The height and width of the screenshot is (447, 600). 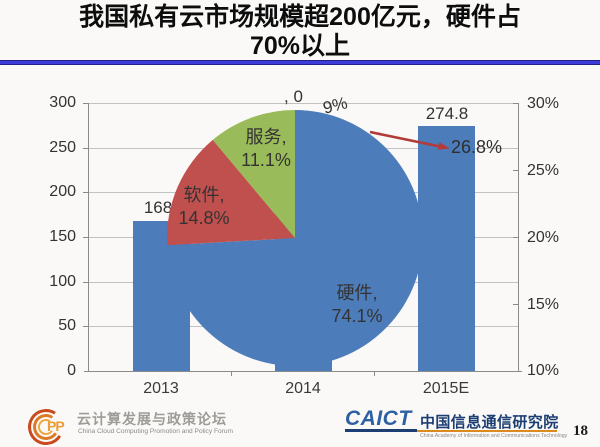 I want to click on page-number: 18, so click(x=580, y=431).